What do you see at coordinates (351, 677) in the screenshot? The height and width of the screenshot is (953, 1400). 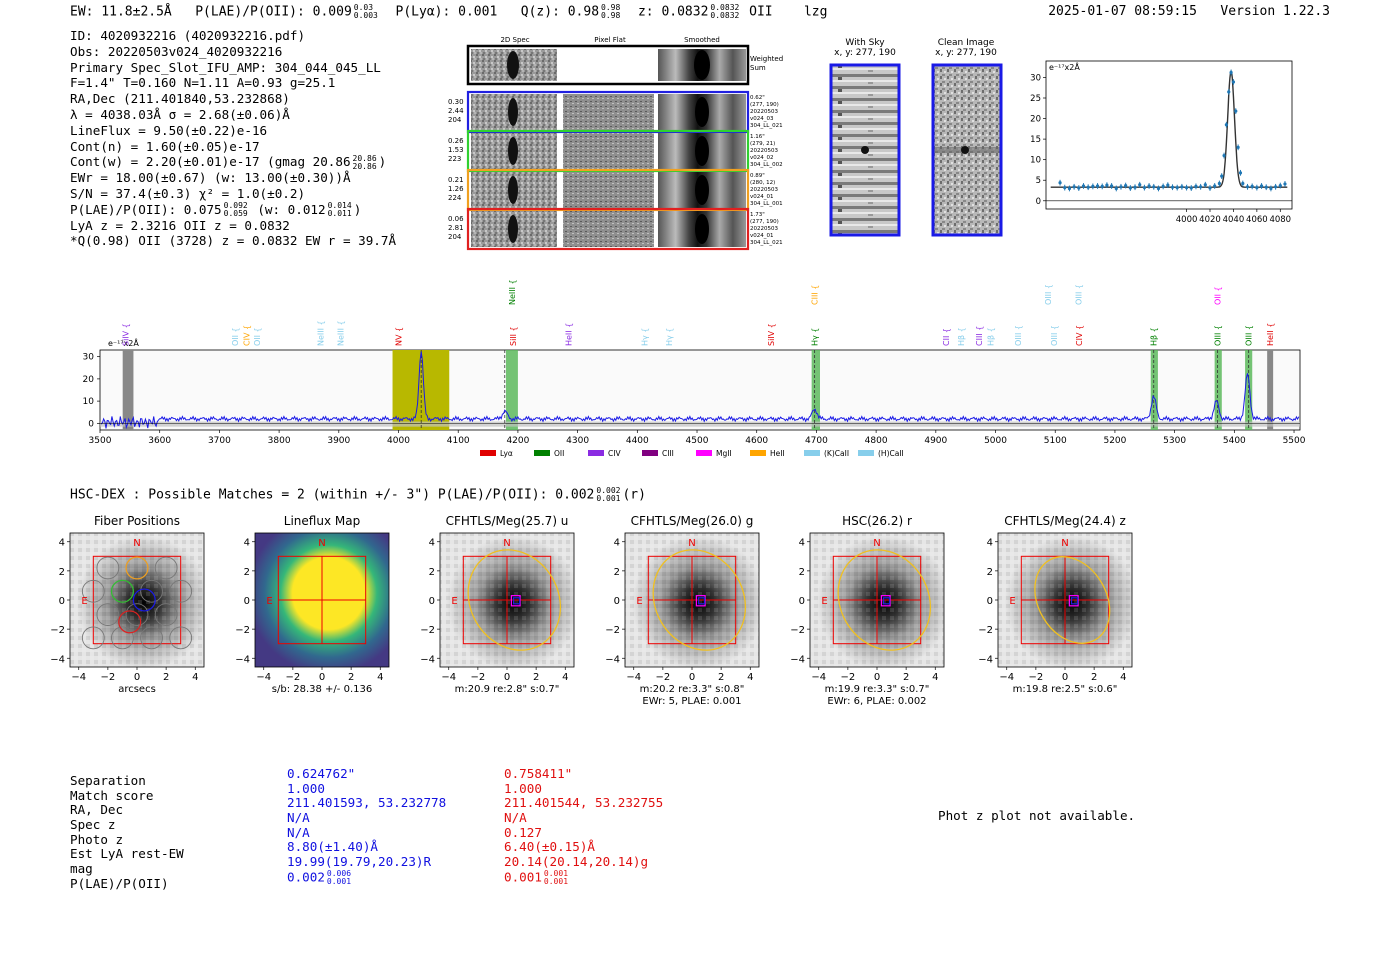 I see `panel-xtick-label: 2` at bounding box center [351, 677].